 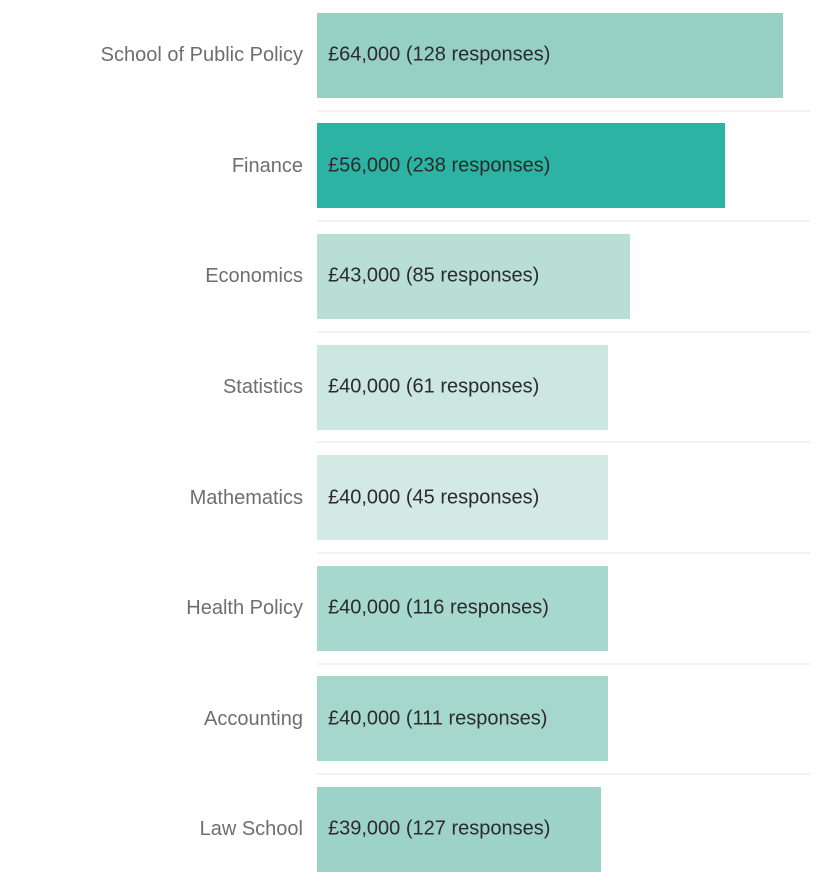 I want to click on chart-row: Law School £39,000 (127 responses), so click(x=415, y=829).